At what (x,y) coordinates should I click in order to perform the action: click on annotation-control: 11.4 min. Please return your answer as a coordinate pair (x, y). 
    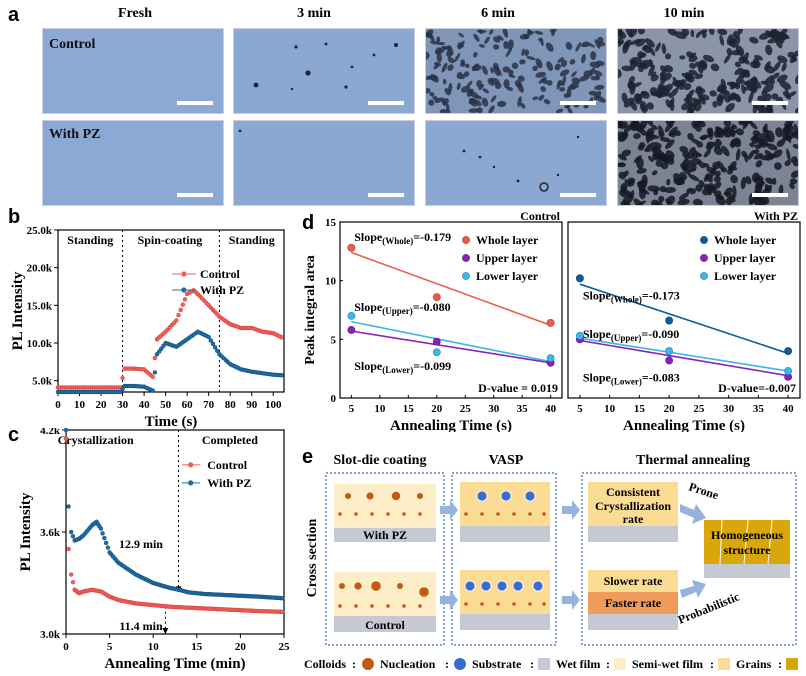
    Looking at the image, I should click on (141, 626).